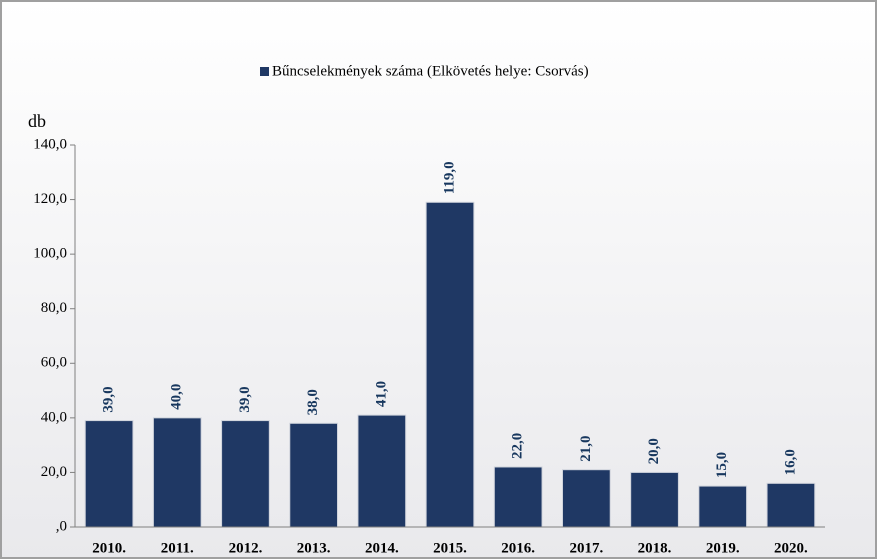  I want to click on y-tick-label: 20,0, so click(54, 472).